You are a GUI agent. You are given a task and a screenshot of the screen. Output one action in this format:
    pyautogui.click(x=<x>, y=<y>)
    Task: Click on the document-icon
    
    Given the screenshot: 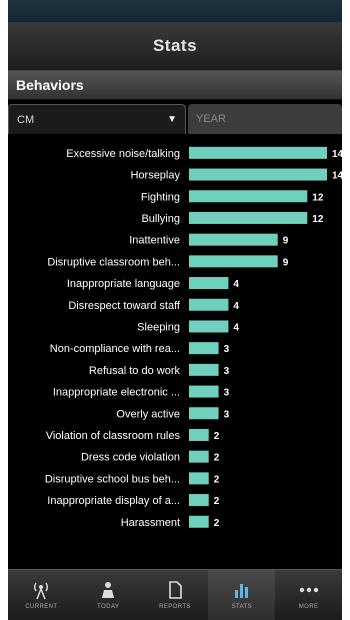 What is the action you would take?
    pyautogui.click(x=175, y=591)
    